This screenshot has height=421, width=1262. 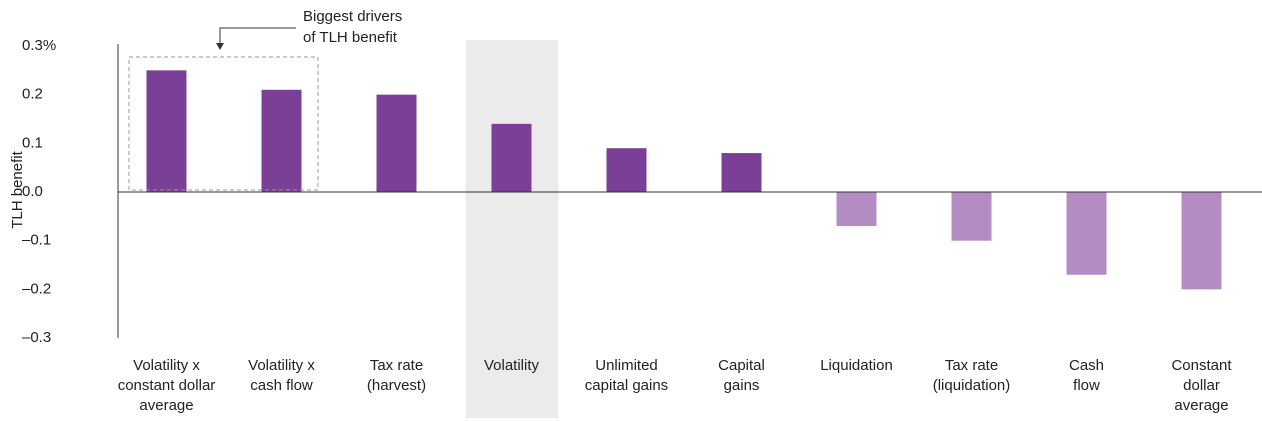 I want to click on y-tick-label: 0.3%, so click(x=39, y=45).